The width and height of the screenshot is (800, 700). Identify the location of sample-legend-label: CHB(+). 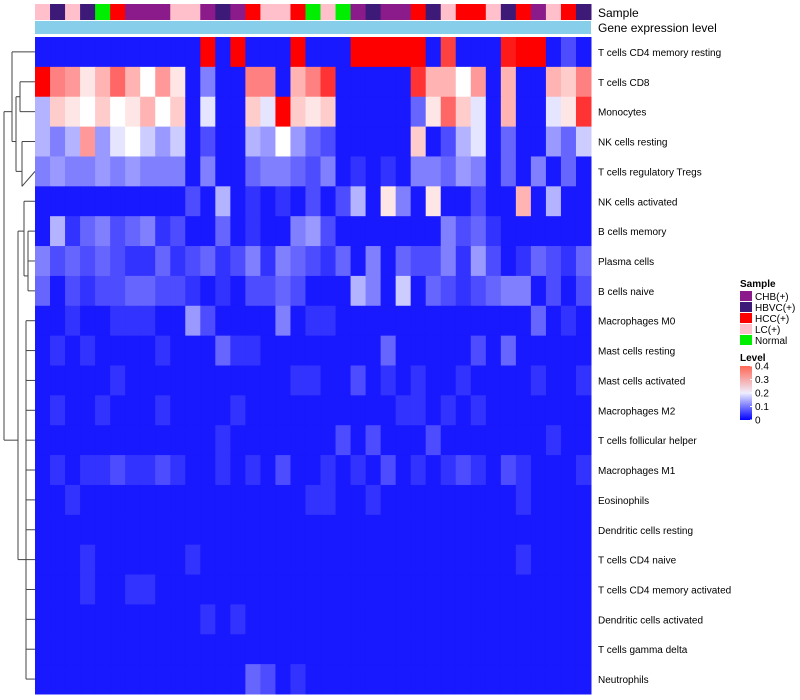
(772, 297).